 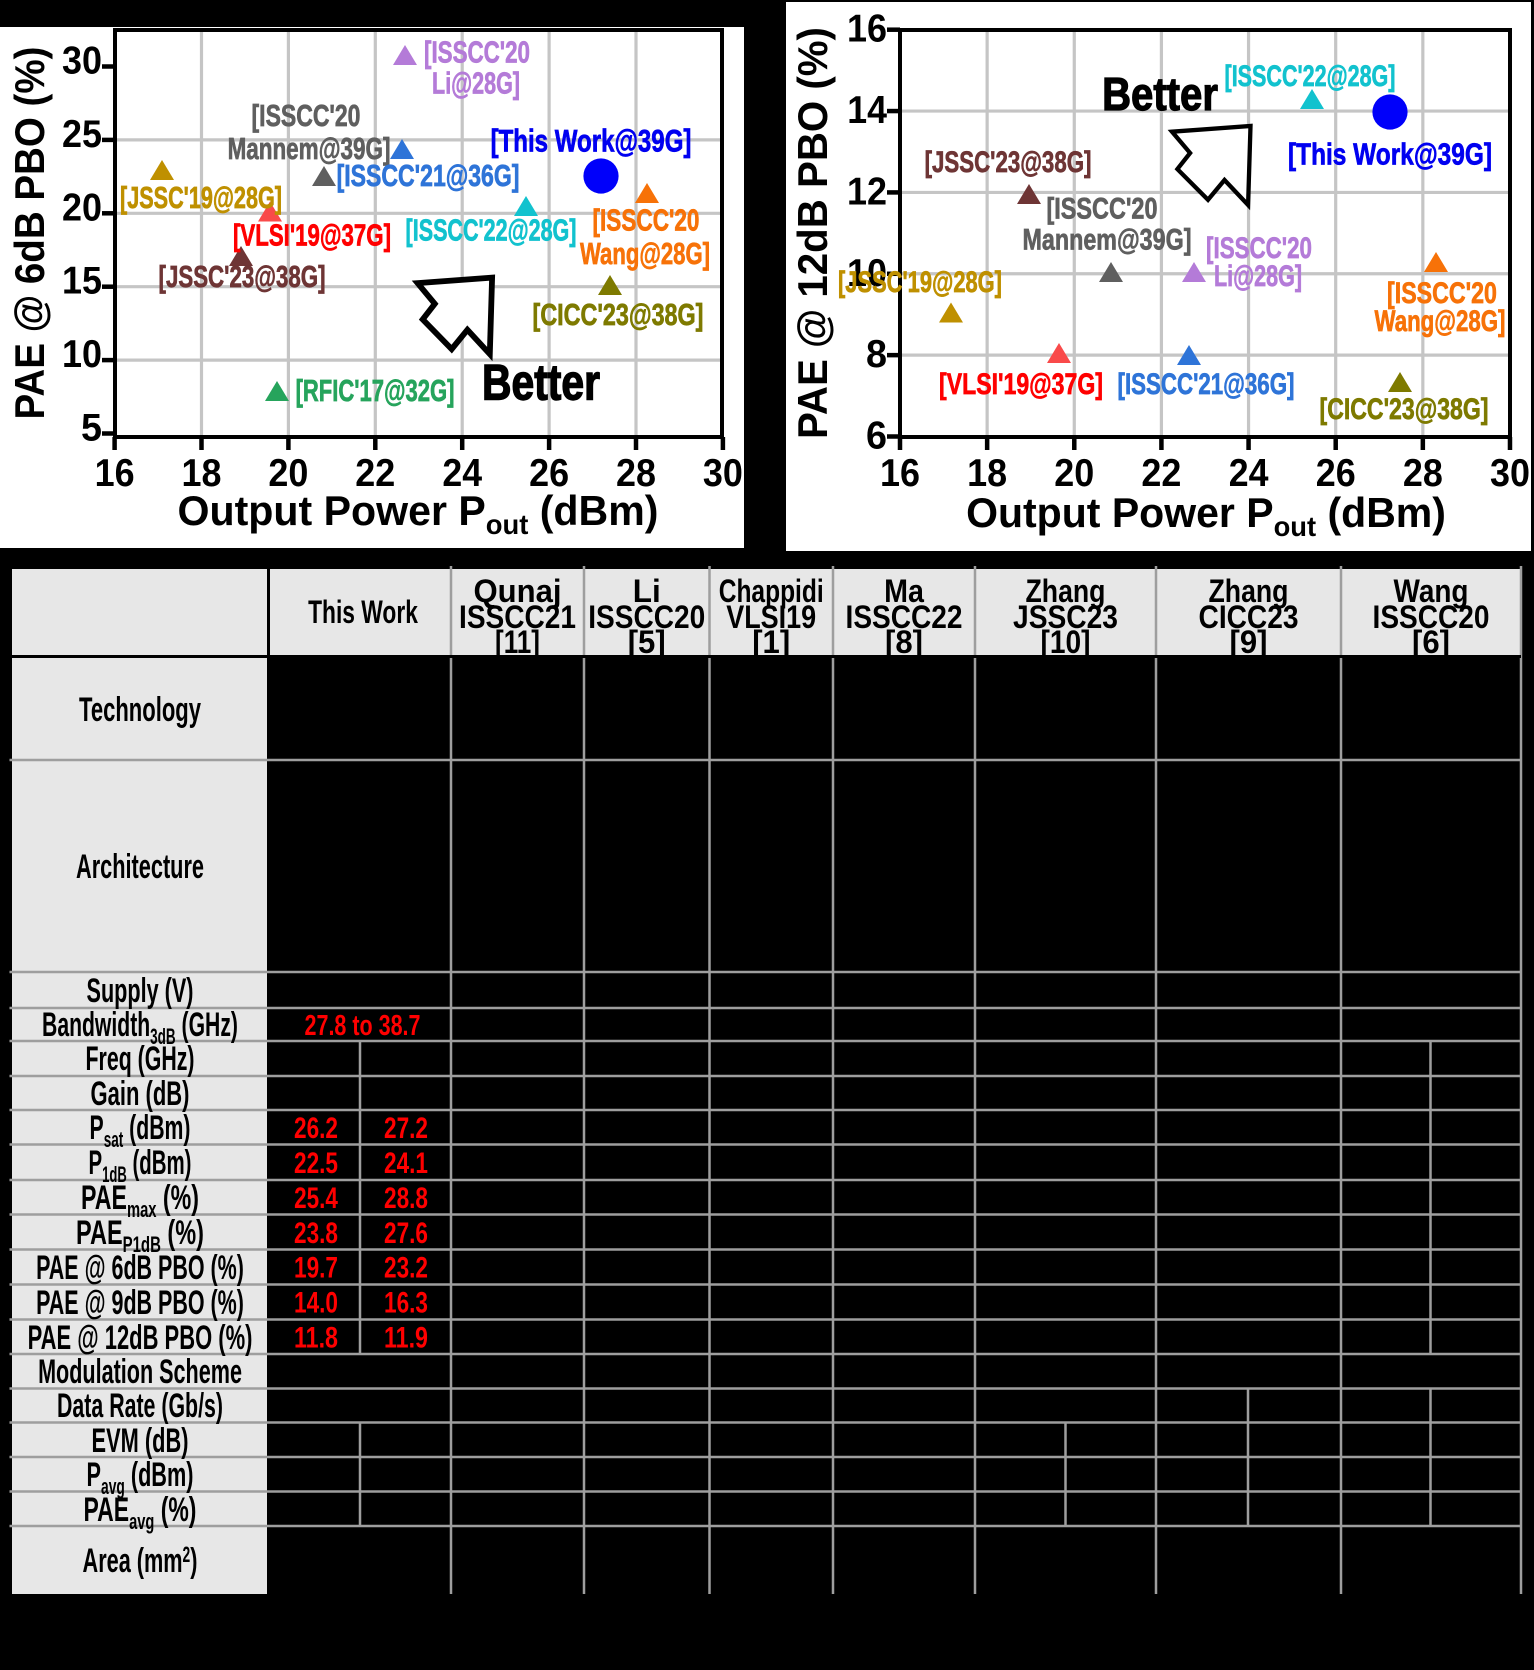 I want to click on svg-text: This Work, so click(x=363, y=612).